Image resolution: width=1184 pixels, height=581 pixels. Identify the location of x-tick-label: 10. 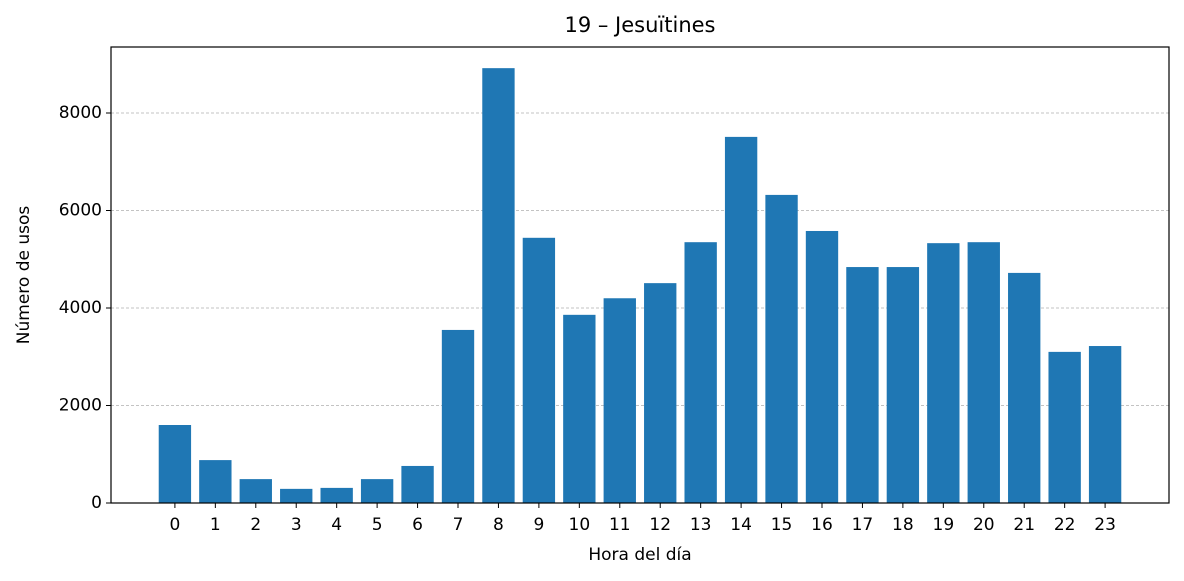
(580, 525).